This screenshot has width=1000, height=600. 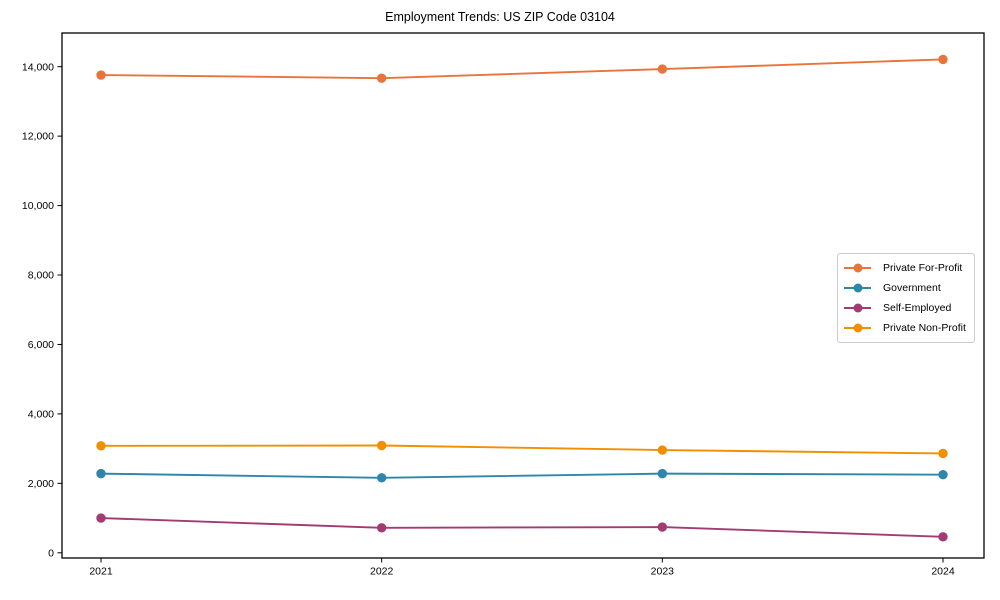 I want to click on y-axis-tick-label: 2,000, so click(x=41, y=484).